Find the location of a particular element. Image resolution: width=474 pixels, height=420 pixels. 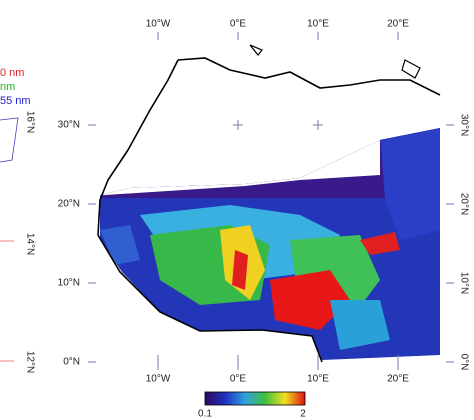

coastline is located at coordinates (335, 61).